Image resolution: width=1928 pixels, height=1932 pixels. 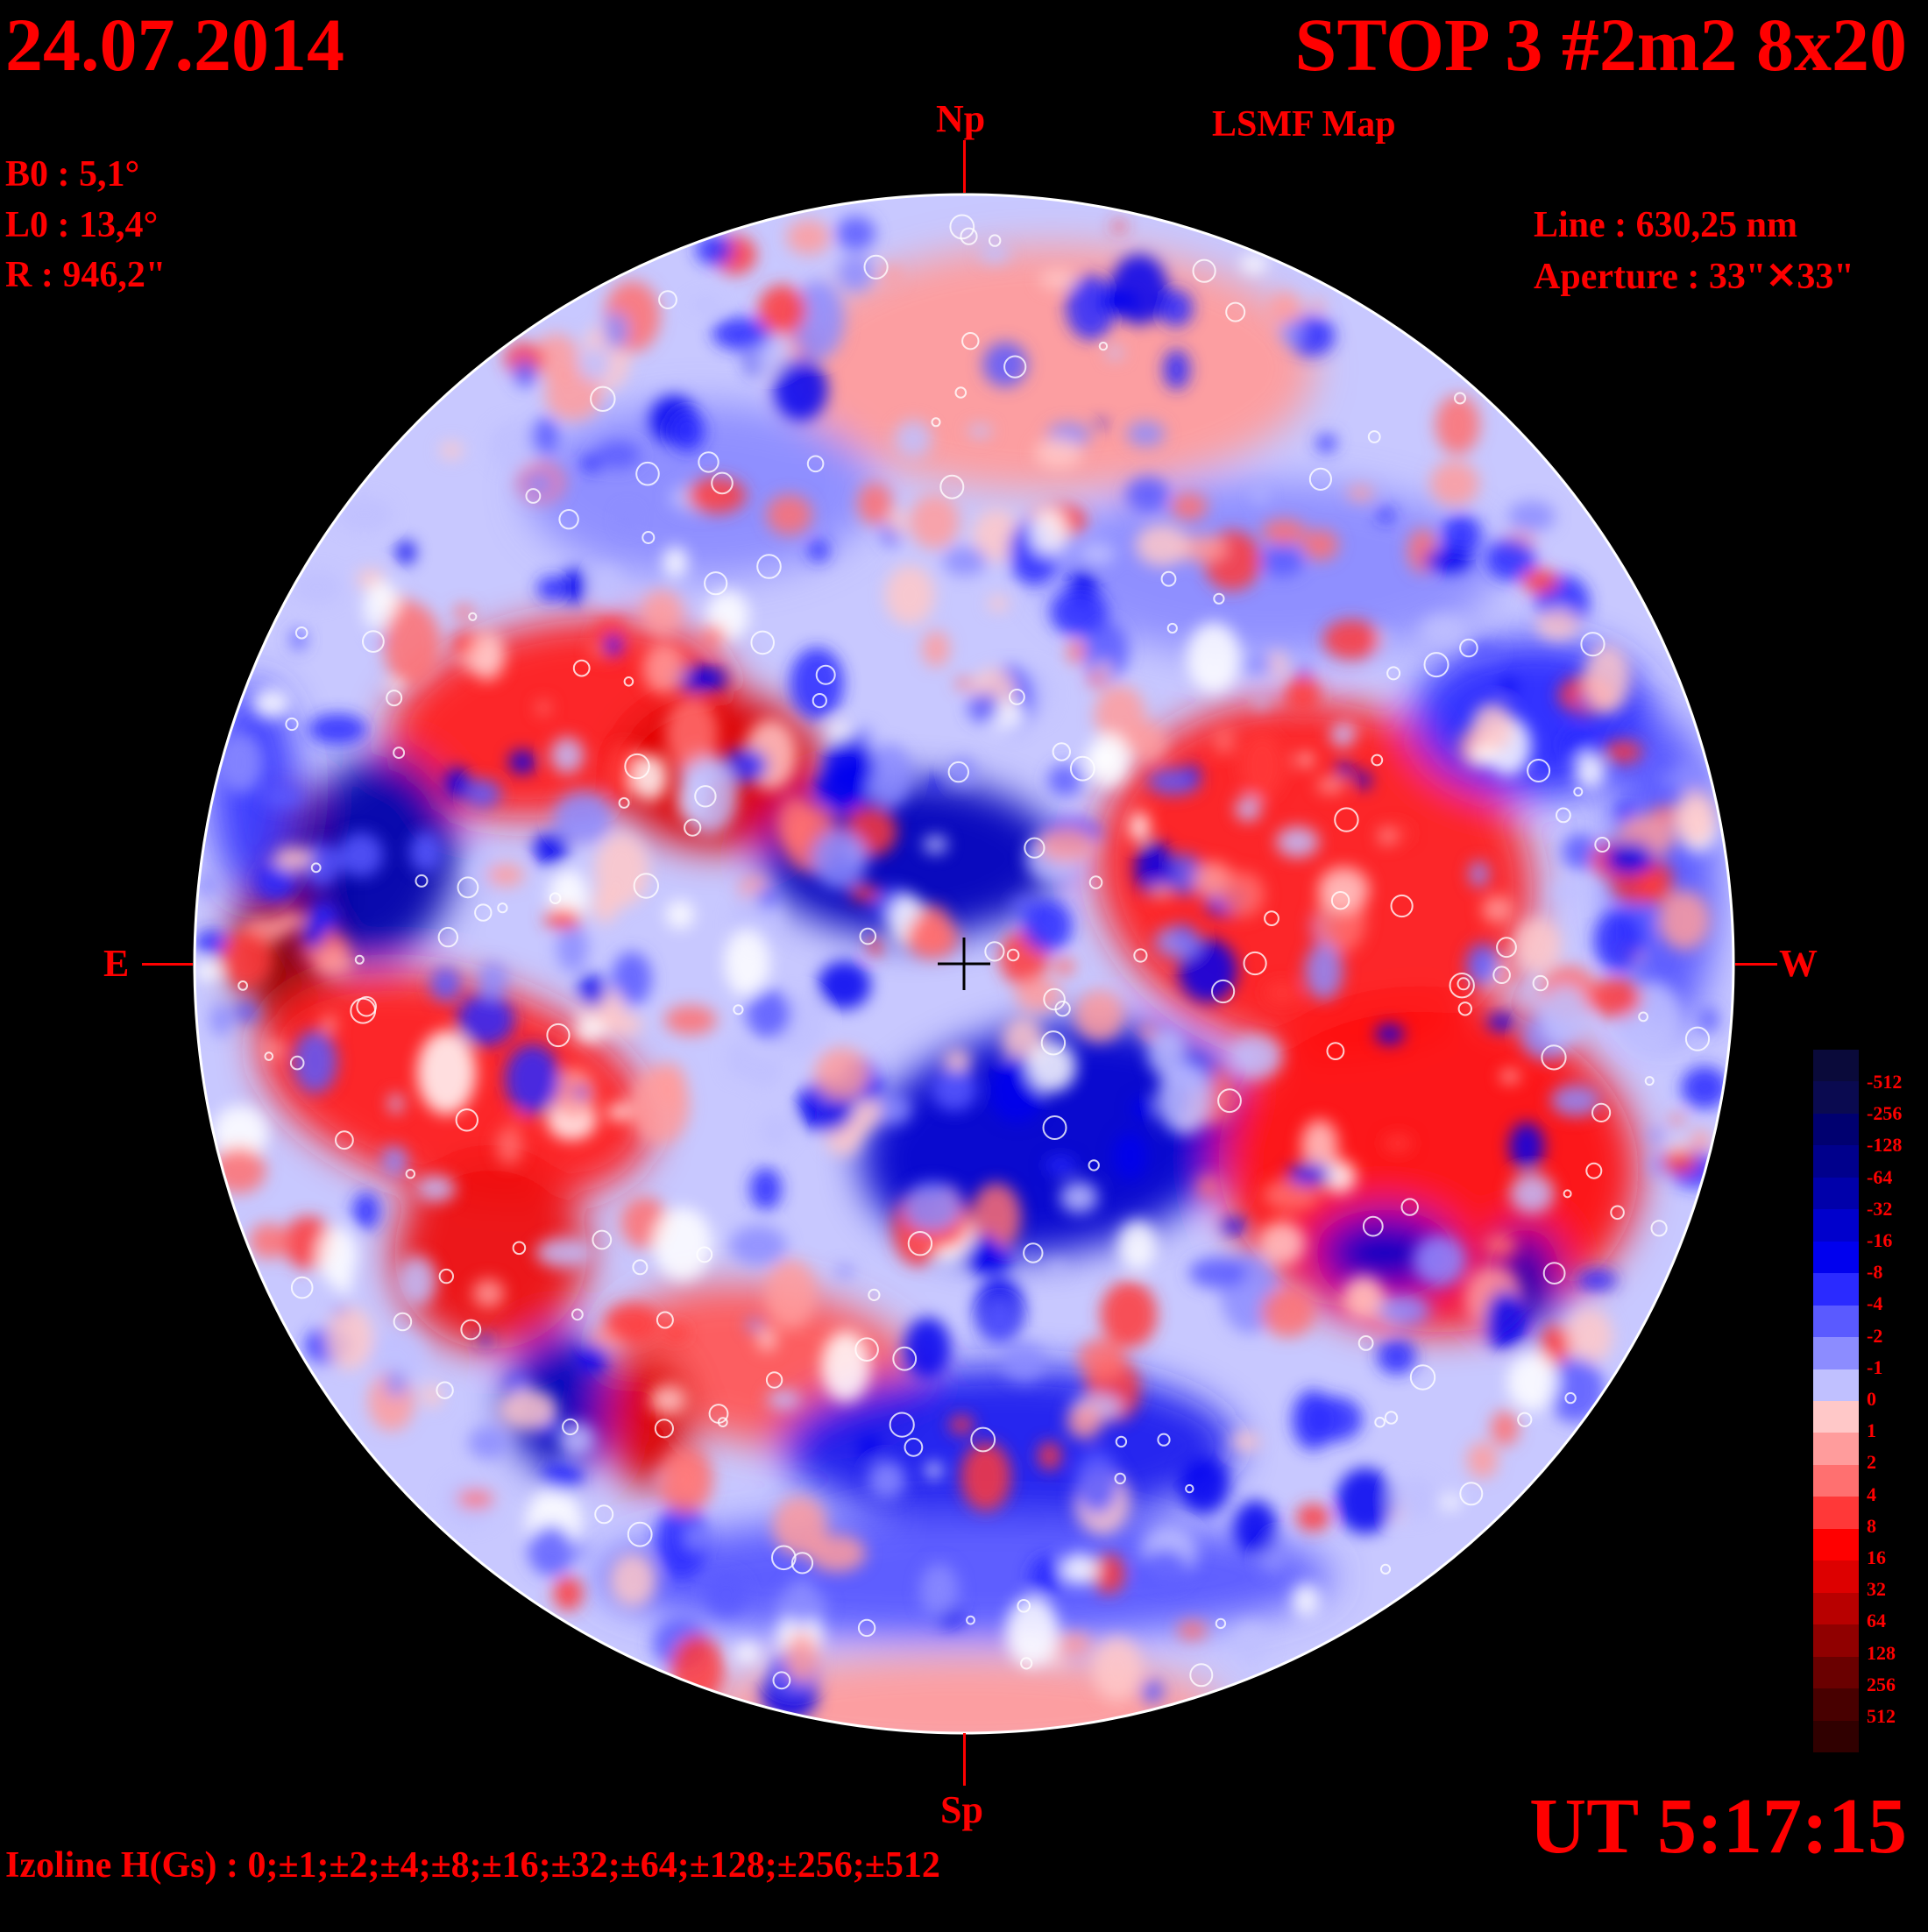 What do you see at coordinates (1875, 1272) in the screenshot?
I see `color-scale-label: -8` at bounding box center [1875, 1272].